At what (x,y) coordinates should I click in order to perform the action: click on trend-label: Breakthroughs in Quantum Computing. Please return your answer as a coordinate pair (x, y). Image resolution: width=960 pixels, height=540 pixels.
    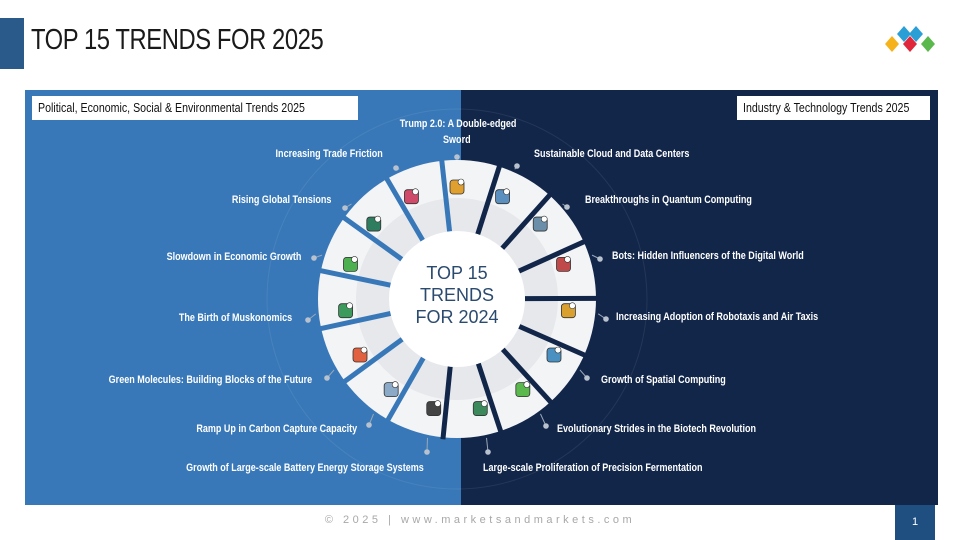
    Looking at the image, I should click on (668, 200).